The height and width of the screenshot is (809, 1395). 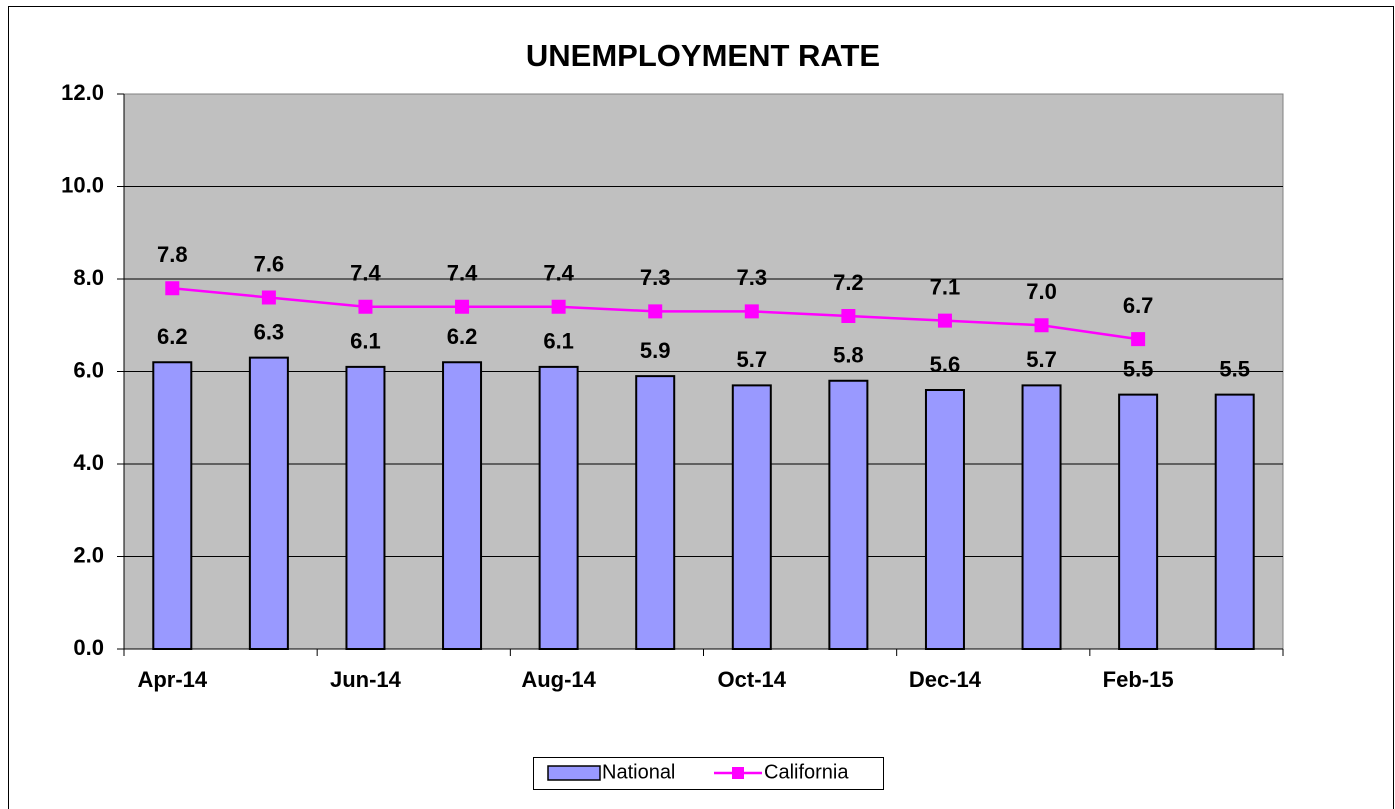 What do you see at coordinates (945, 679) in the screenshot?
I see `x-tick-label: Dec-14` at bounding box center [945, 679].